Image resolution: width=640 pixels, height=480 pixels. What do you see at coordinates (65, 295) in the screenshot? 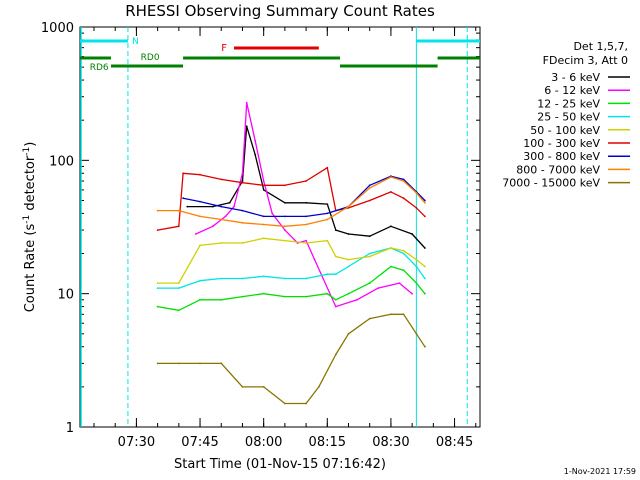
I see `y-tick-label: 10` at bounding box center [65, 295].